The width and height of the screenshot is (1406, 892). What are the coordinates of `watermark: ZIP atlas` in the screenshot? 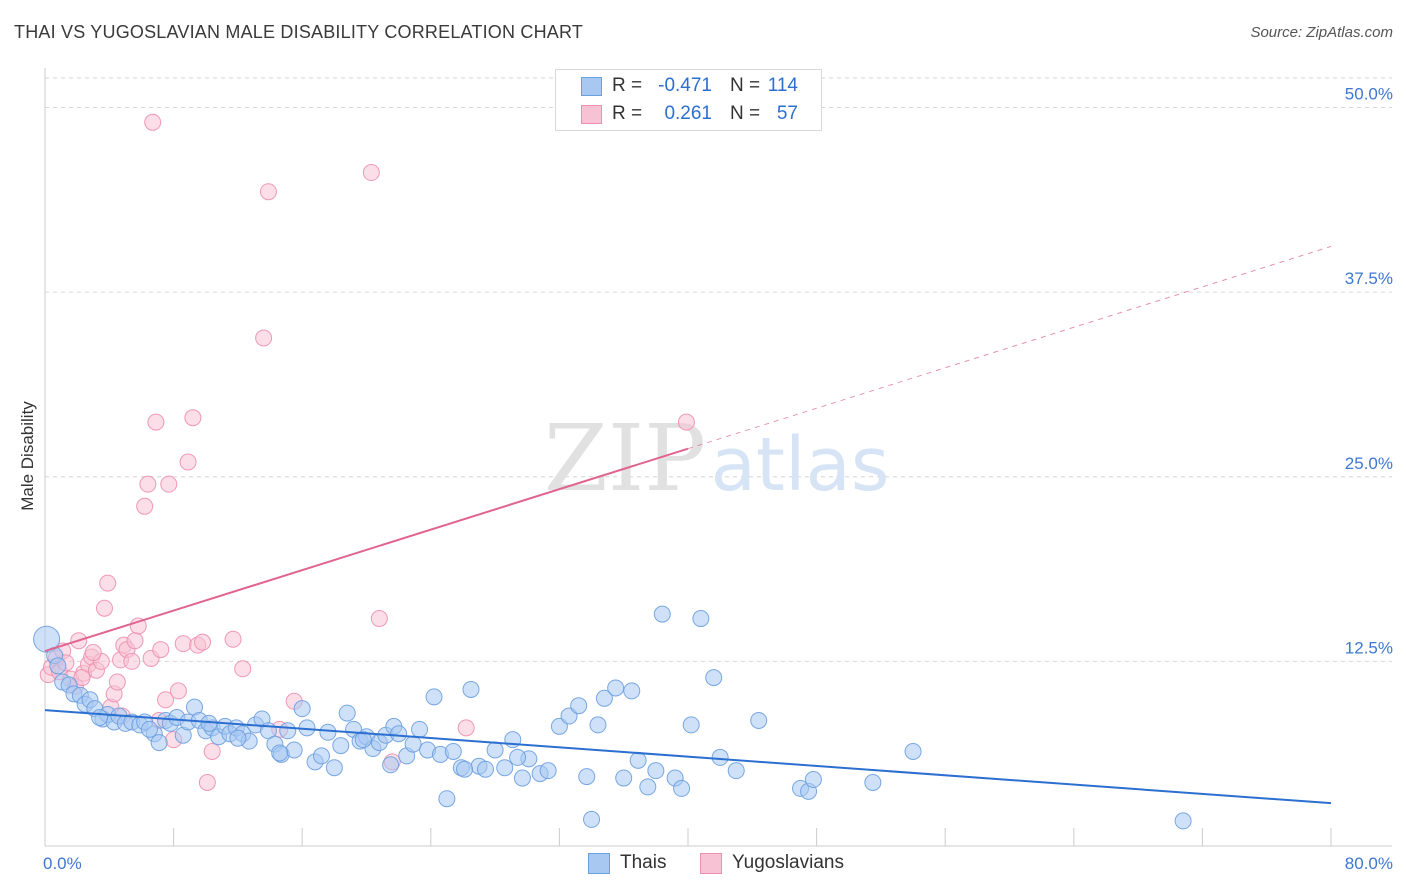 It's located at (717, 458).